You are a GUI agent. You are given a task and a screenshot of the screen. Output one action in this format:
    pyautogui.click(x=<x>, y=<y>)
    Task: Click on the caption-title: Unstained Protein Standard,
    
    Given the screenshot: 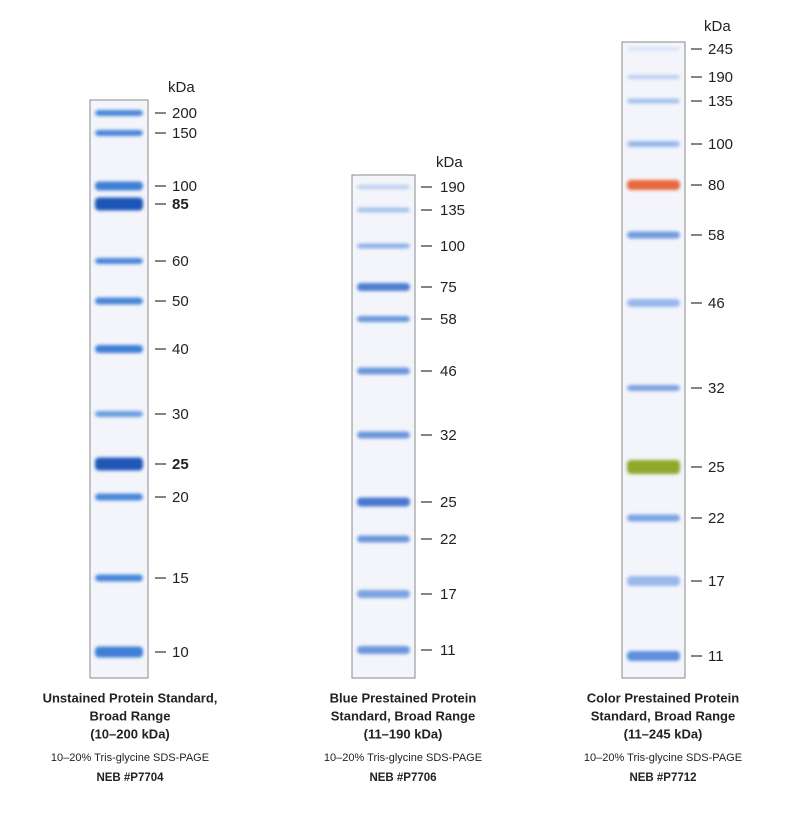 What is the action you would take?
    pyautogui.click(x=130, y=697)
    